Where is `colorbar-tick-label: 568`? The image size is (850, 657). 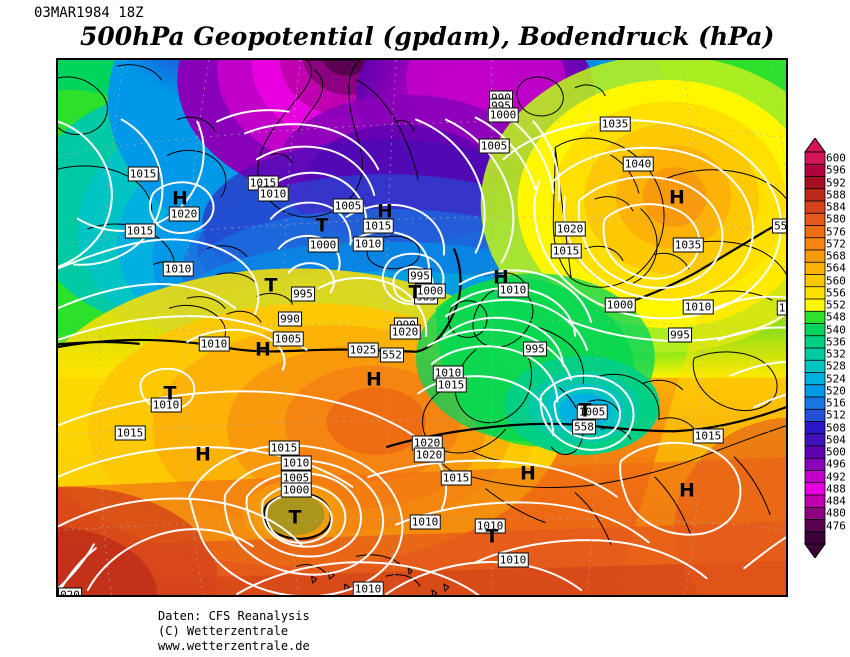 colorbar-tick-label: 568 is located at coordinates (836, 256).